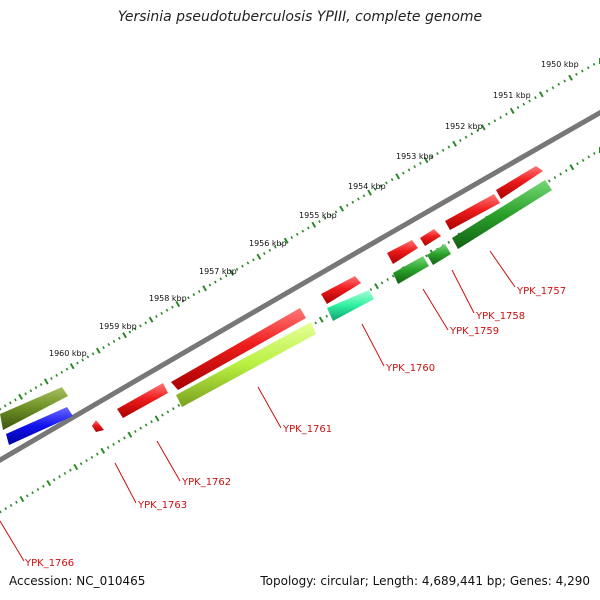 The image size is (600, 600). Describe the element at coordinates (238, 349) in the screenshot. I see `gene-ypk-1761-outer` at that location.